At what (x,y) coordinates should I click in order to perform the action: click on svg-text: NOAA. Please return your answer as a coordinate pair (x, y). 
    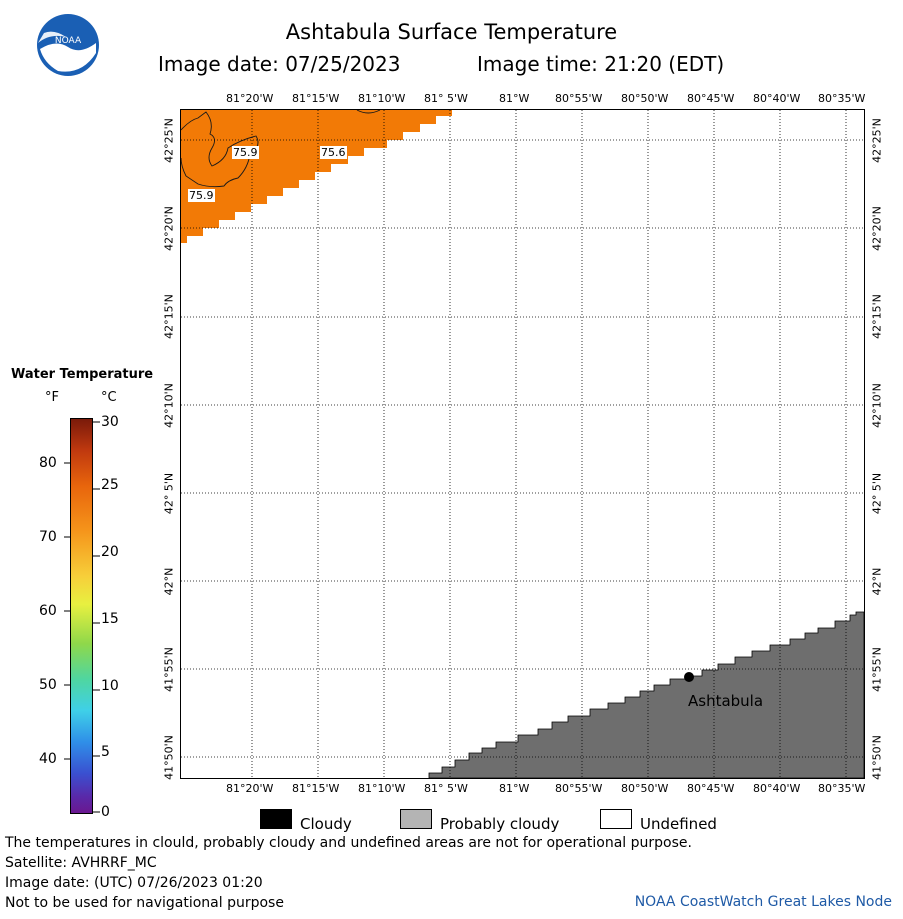
    Looking at the image, I should click on (68, 41).